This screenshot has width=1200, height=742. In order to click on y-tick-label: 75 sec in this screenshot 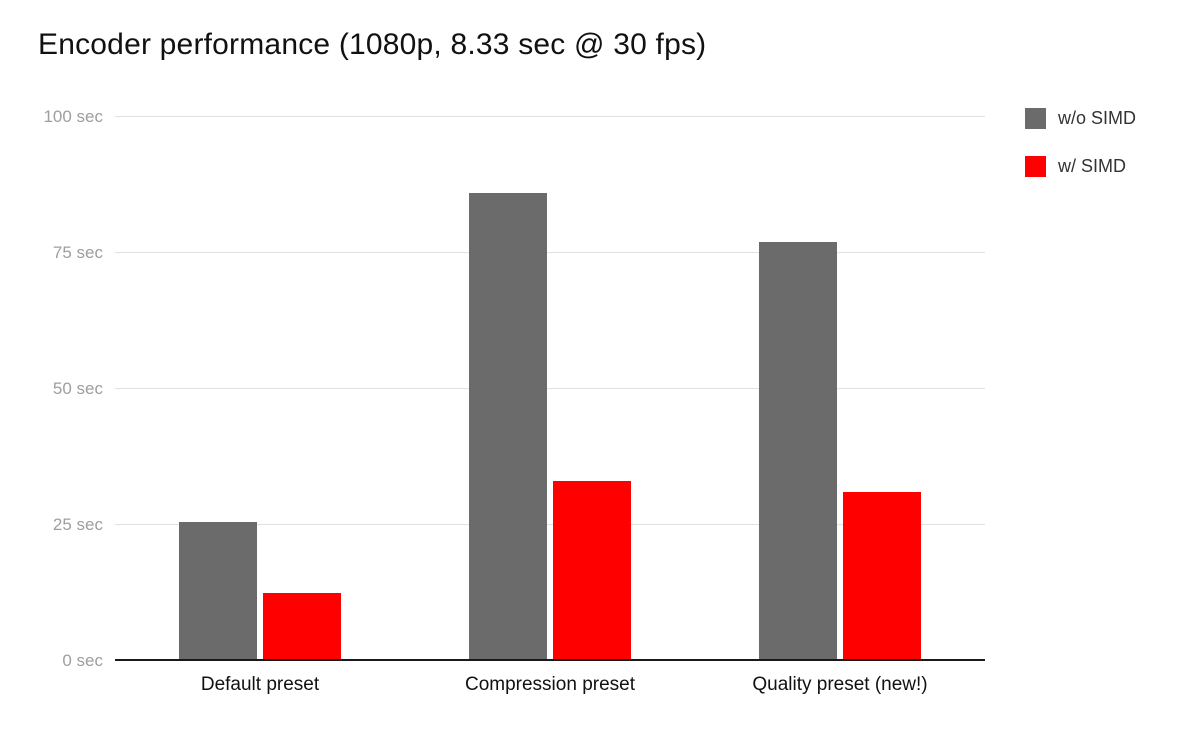, I will do `click(77, 252)`.